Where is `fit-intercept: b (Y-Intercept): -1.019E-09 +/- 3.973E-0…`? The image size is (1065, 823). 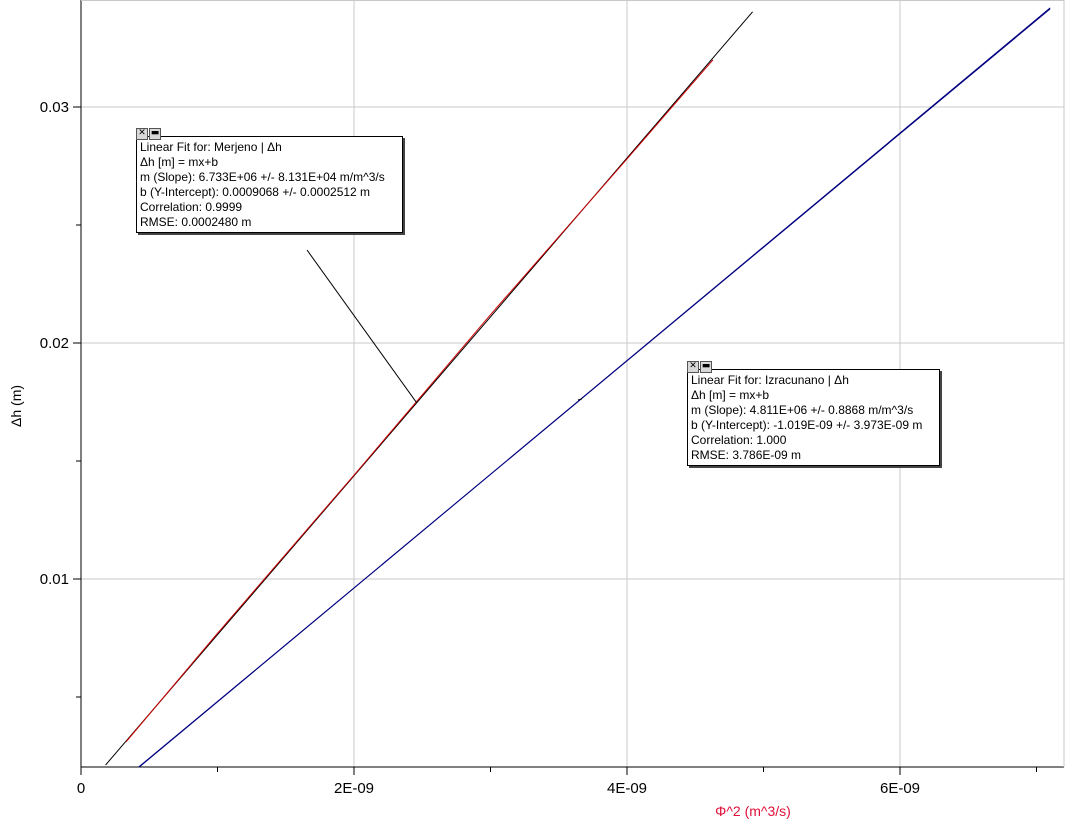 fit-intercept: b (Y-Intercept): -1.019E-09 +/- 3.973E-0… is located at coordinates (807, 425).